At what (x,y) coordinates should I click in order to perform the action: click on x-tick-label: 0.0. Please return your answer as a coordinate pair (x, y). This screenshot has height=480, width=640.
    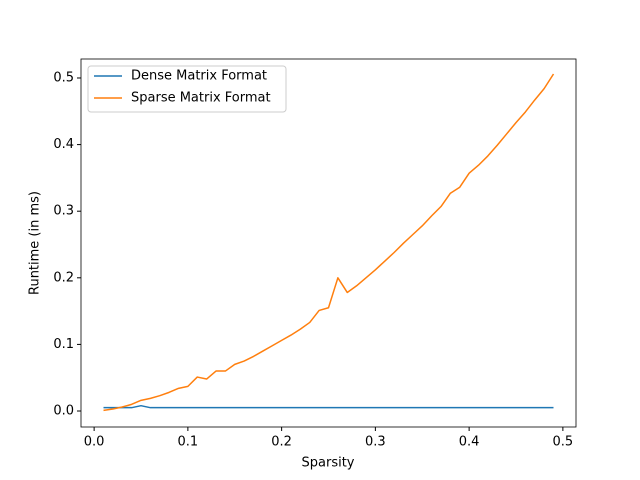
    Looking at the image, I should click on (94, 442).